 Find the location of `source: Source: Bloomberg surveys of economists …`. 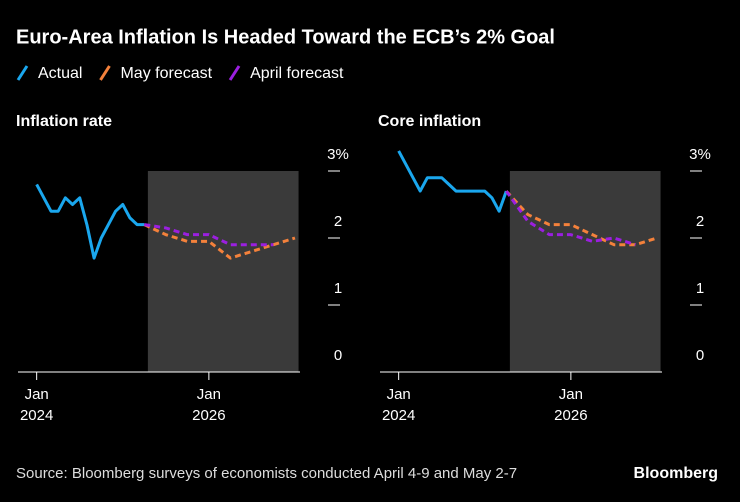

source: Source: Bloomberg surveys of economists … is located at coordinates (266, 473).